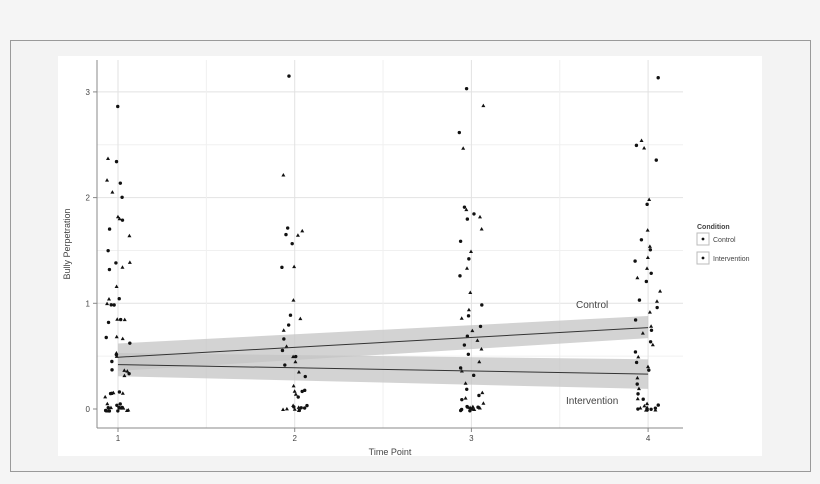 The width and height of the screenshot is (820, 484). What do you see at coordinates (731, 259) in the screenshot?
I see `legend-label-intervention: Intervention` at bounding box center [731, 259].